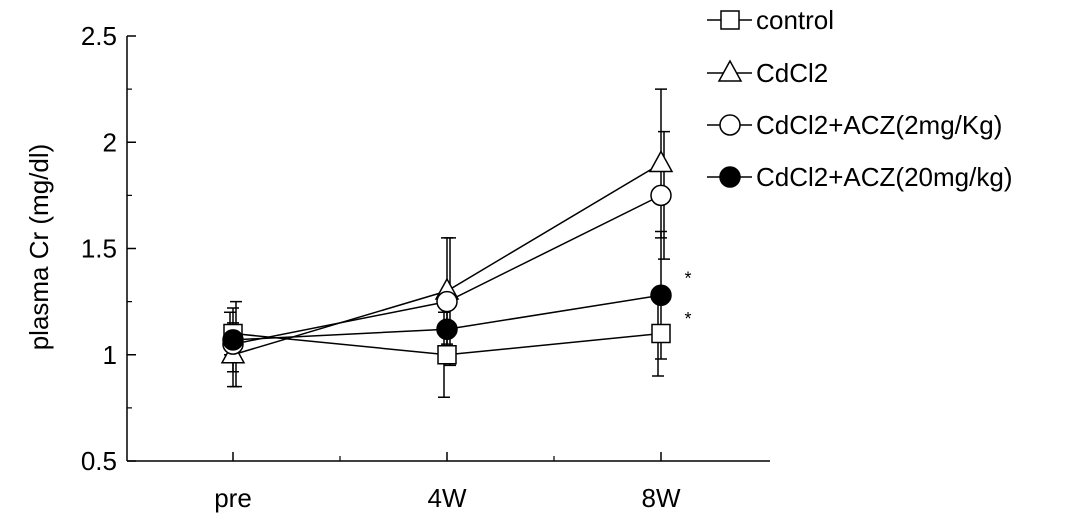  What do you see at coordinates (792, 73) in the screenshot?
I see `legend-label: CdCl2` at bounding box center [792, 73].